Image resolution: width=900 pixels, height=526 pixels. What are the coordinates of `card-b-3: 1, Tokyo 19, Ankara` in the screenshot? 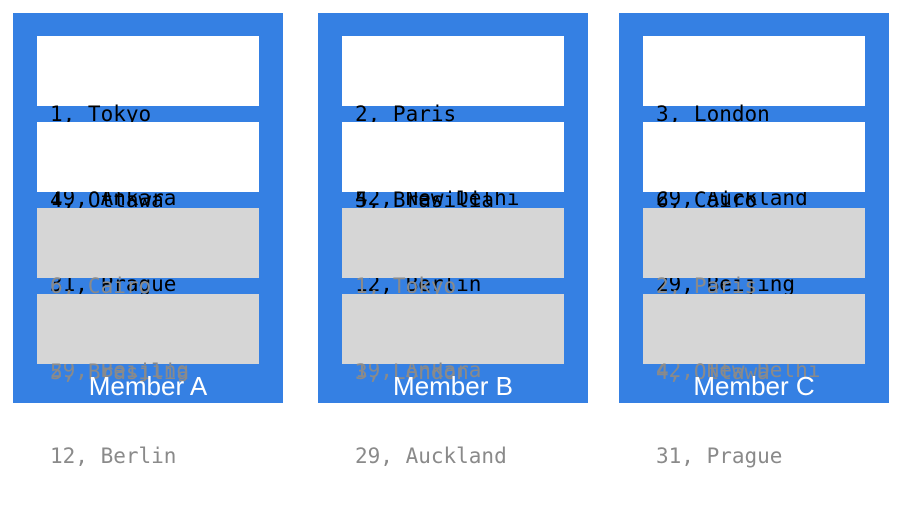 It's located at (453, 295).